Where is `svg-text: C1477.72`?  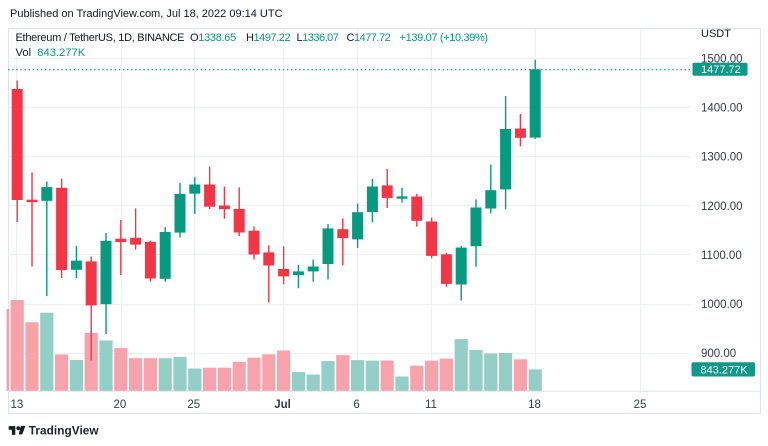
svg-text: C1477.72 is located at coordinates (369, 38).